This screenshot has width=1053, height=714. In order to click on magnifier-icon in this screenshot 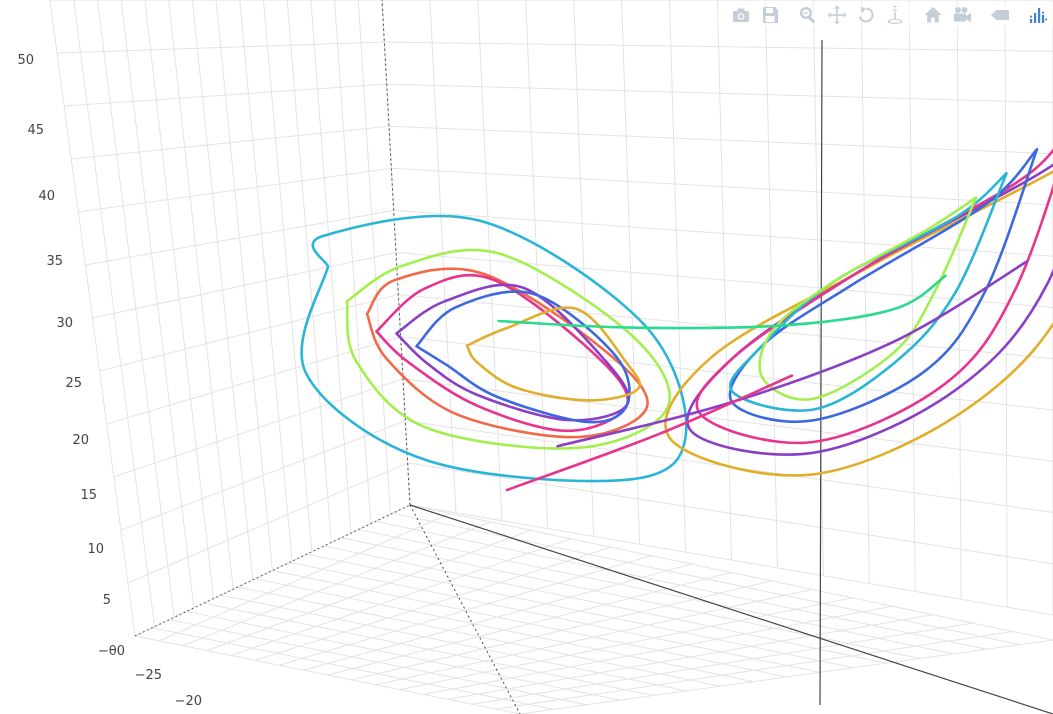, I will do `click(808, 15)`.